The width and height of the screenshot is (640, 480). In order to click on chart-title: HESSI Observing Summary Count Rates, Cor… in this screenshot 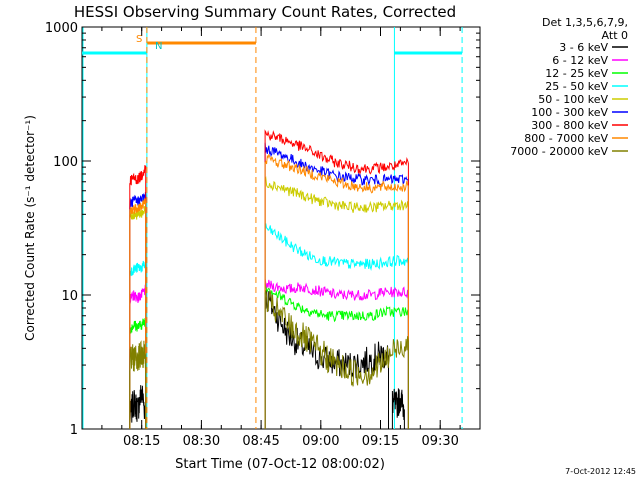, I will do `click(265, 12)`.